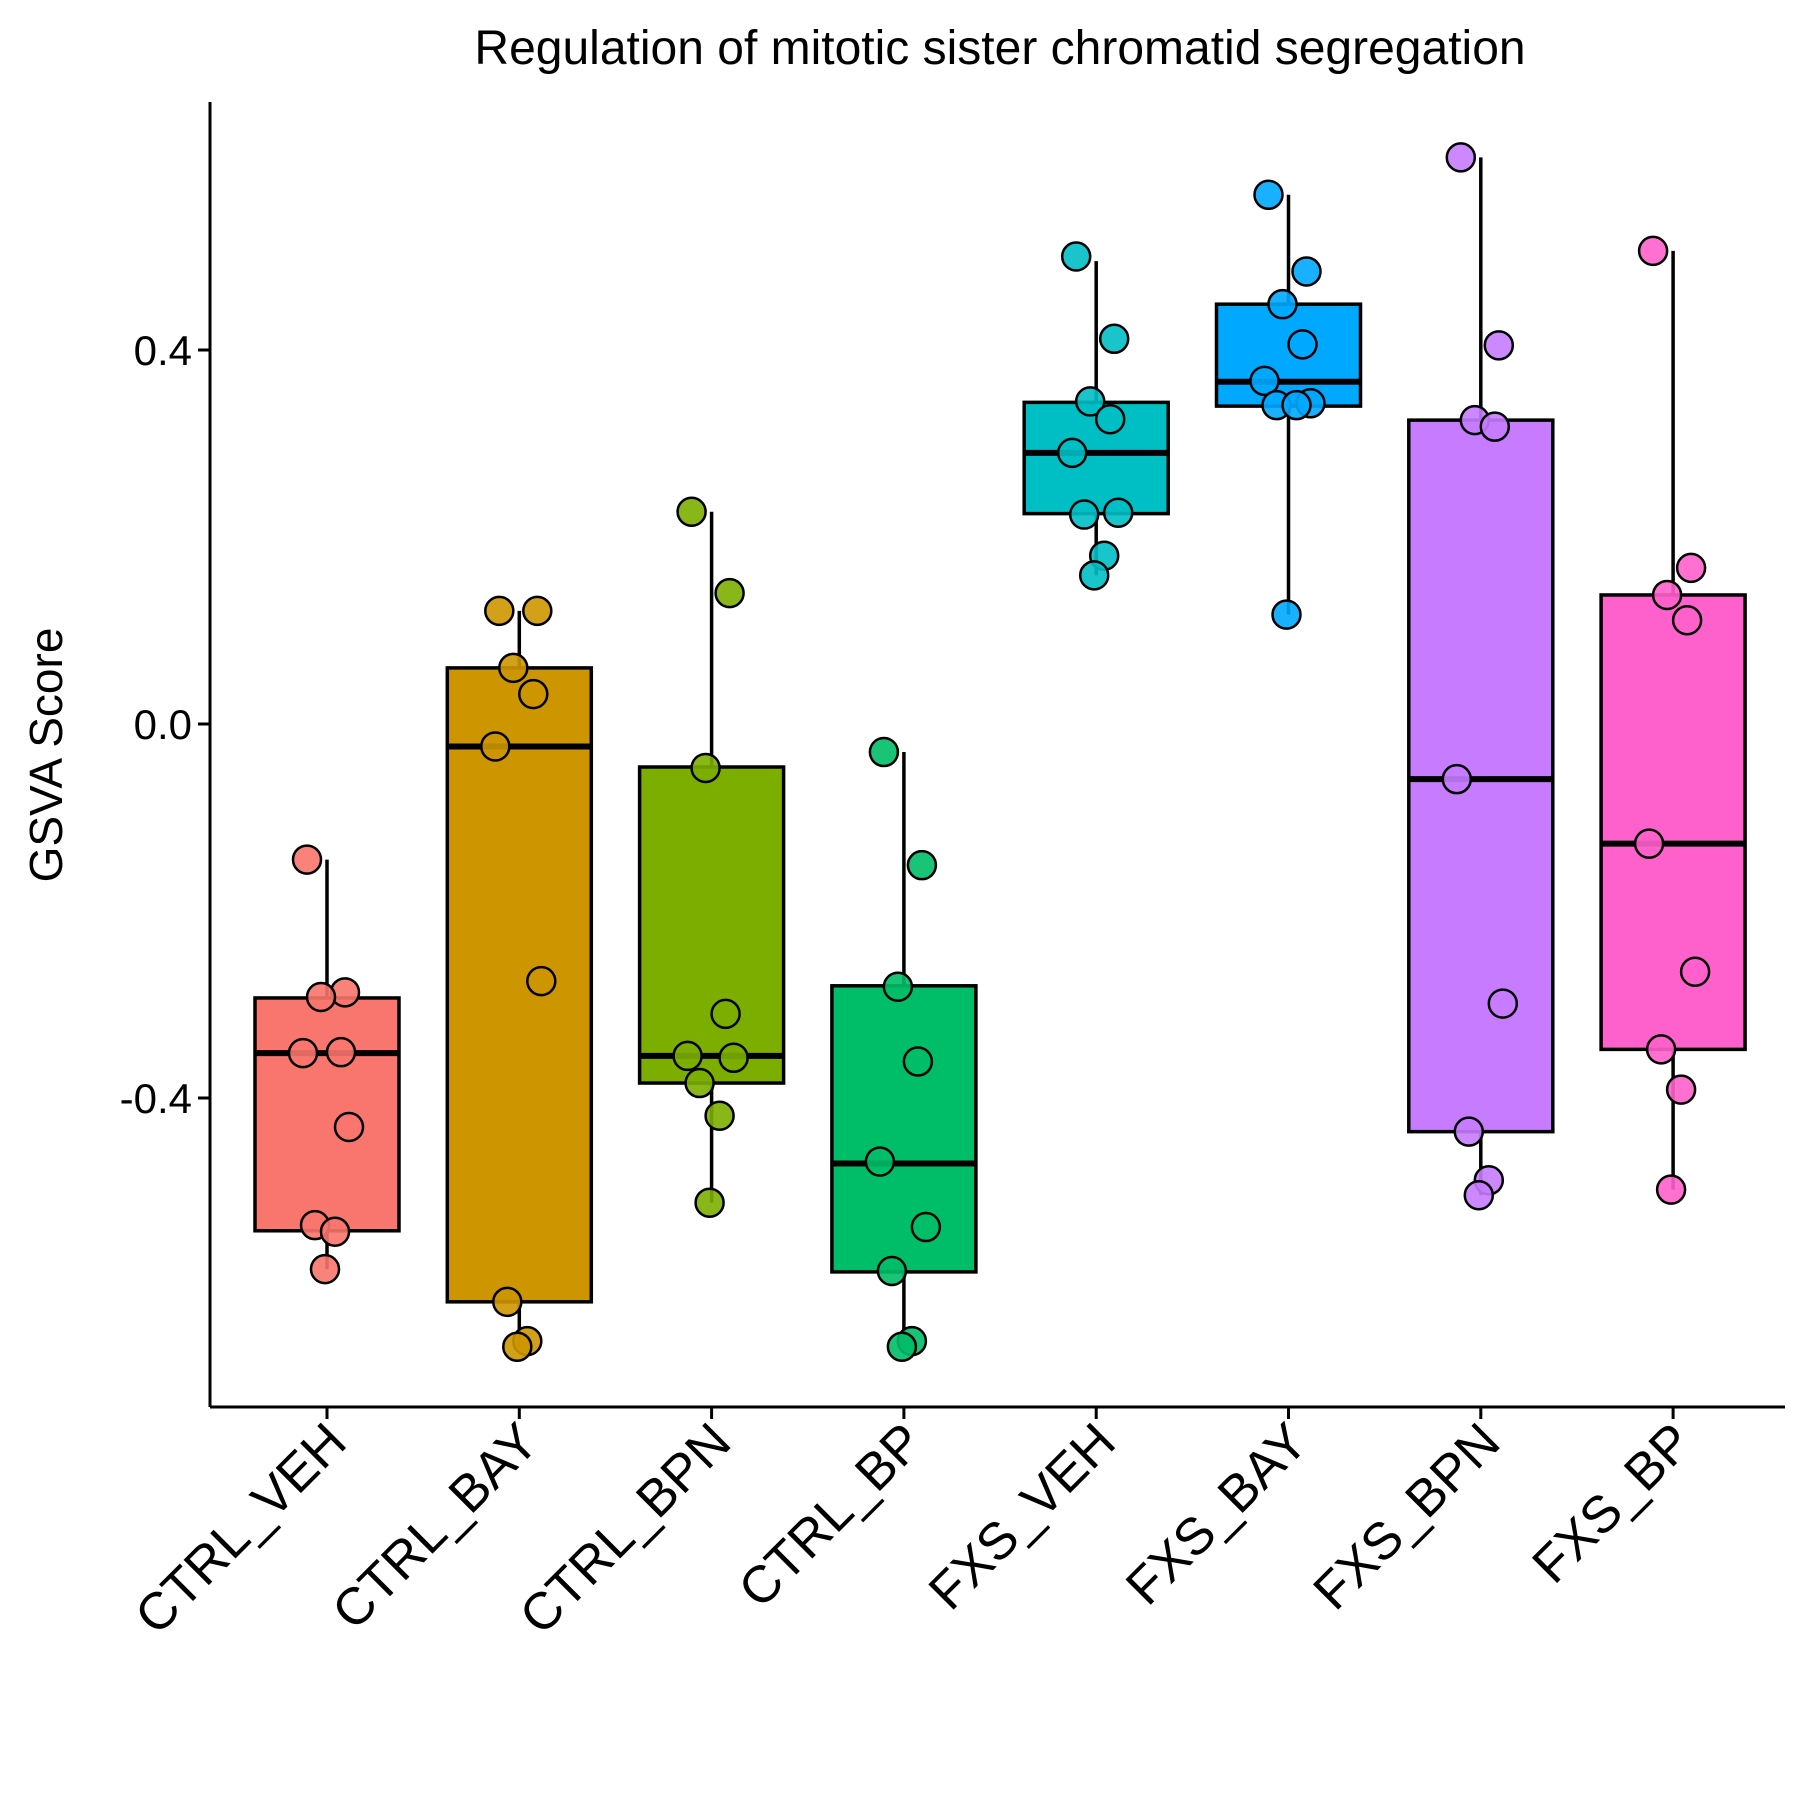  Describe the element at coordinates (1613, 1503) in the screenshot. I see `x-tick-label: FXS_BP` at that location.